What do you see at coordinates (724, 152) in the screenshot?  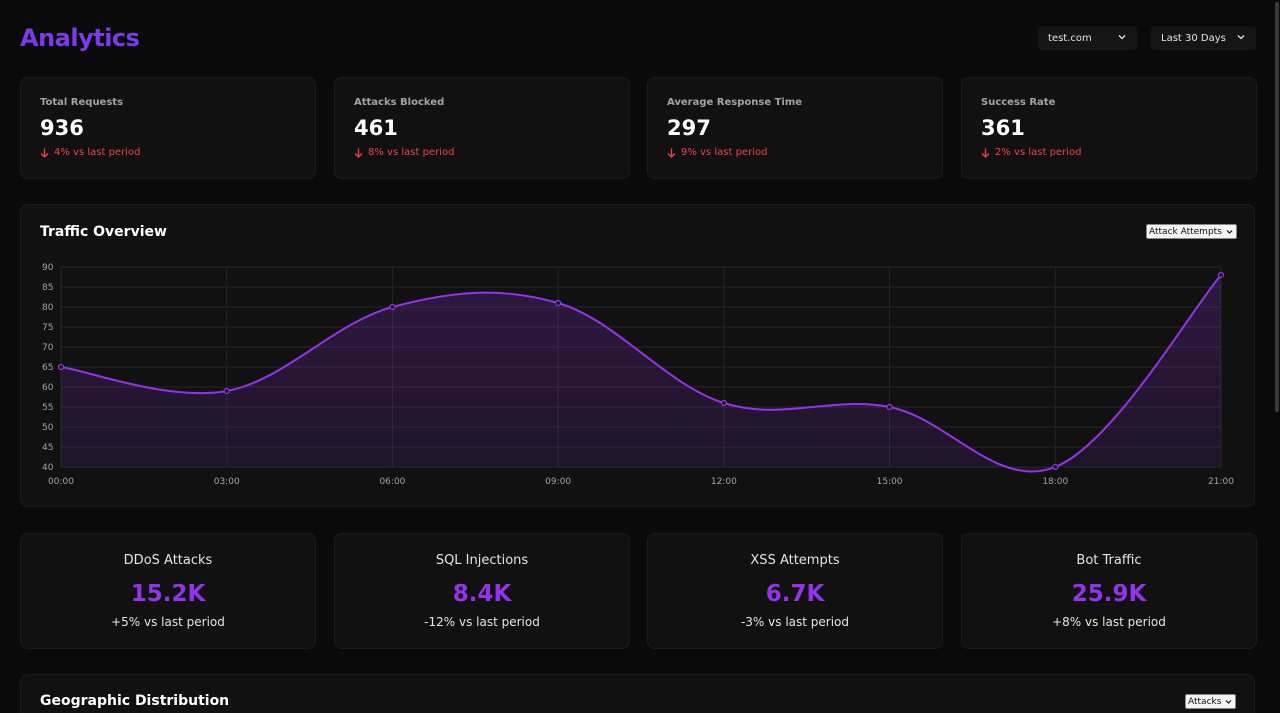 I see `stat-change-text: 9% vs last period` at bounding box center [724, 152].